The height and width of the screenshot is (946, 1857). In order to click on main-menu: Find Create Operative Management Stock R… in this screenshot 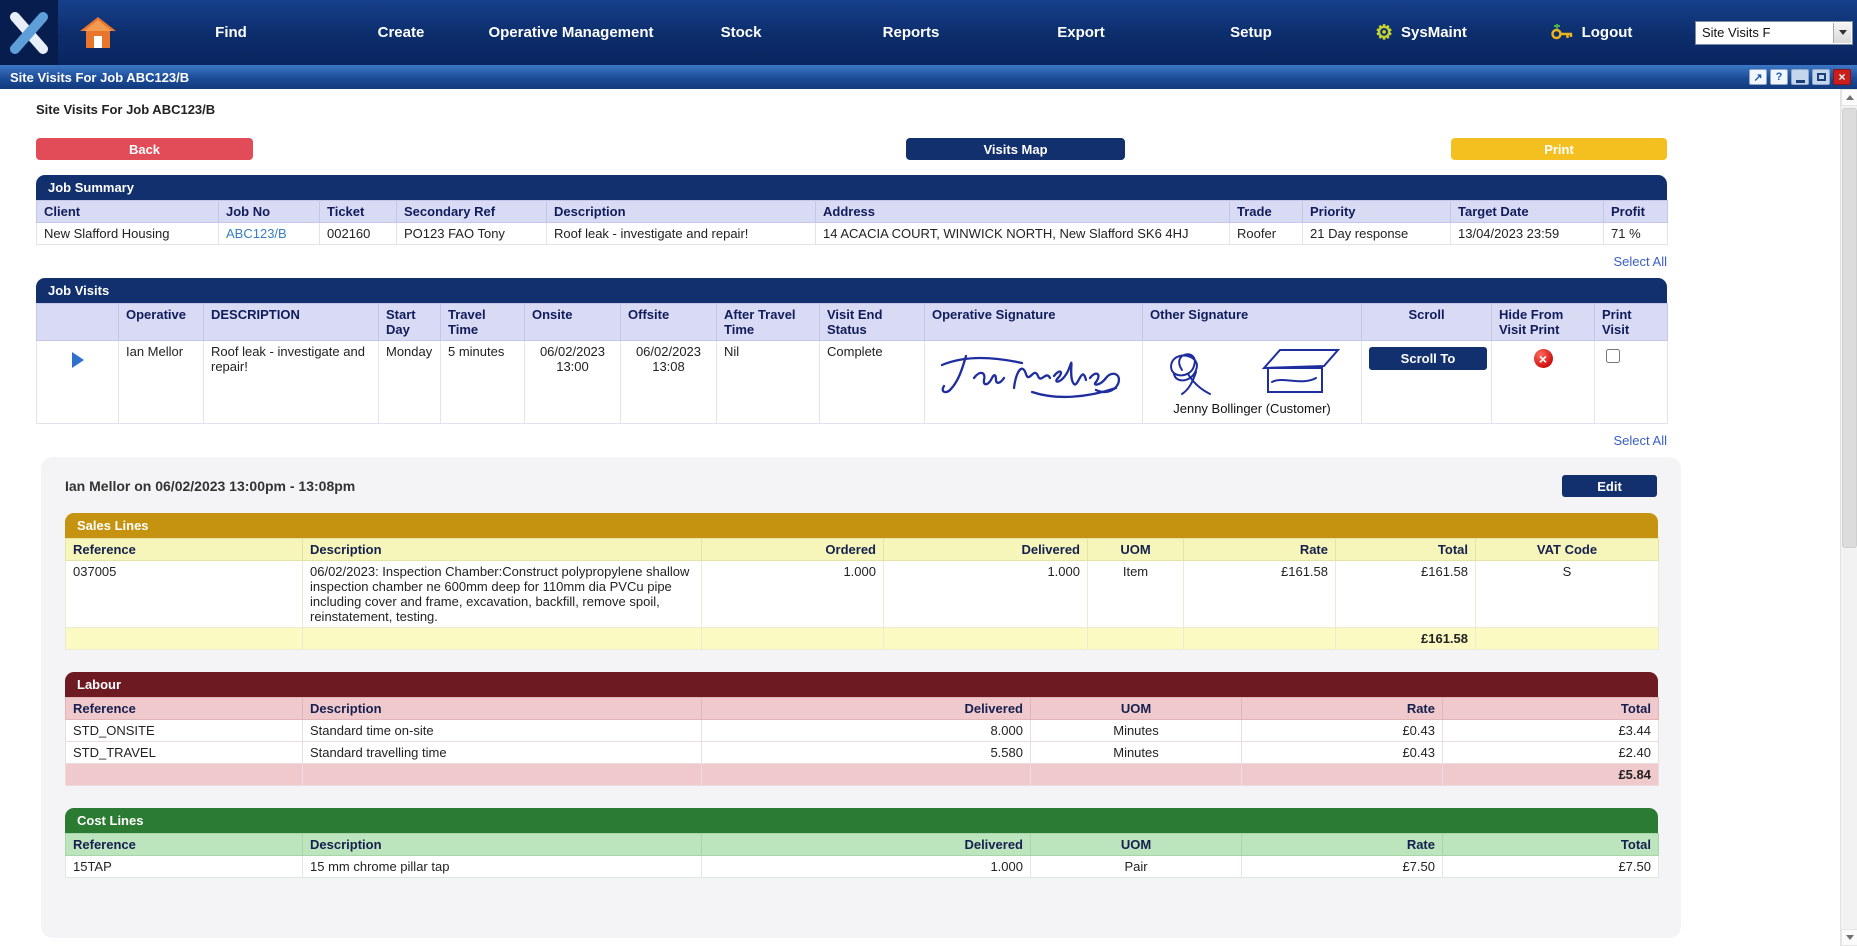, I will do `click(731, 32)`.